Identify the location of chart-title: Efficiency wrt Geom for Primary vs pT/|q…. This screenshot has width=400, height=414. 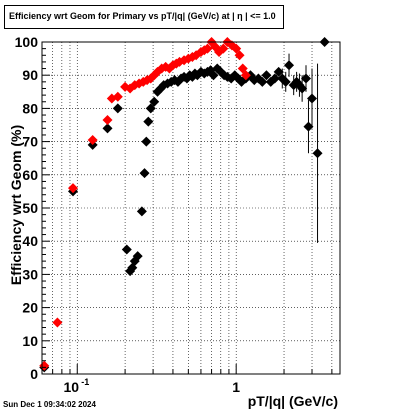
(142, 16).